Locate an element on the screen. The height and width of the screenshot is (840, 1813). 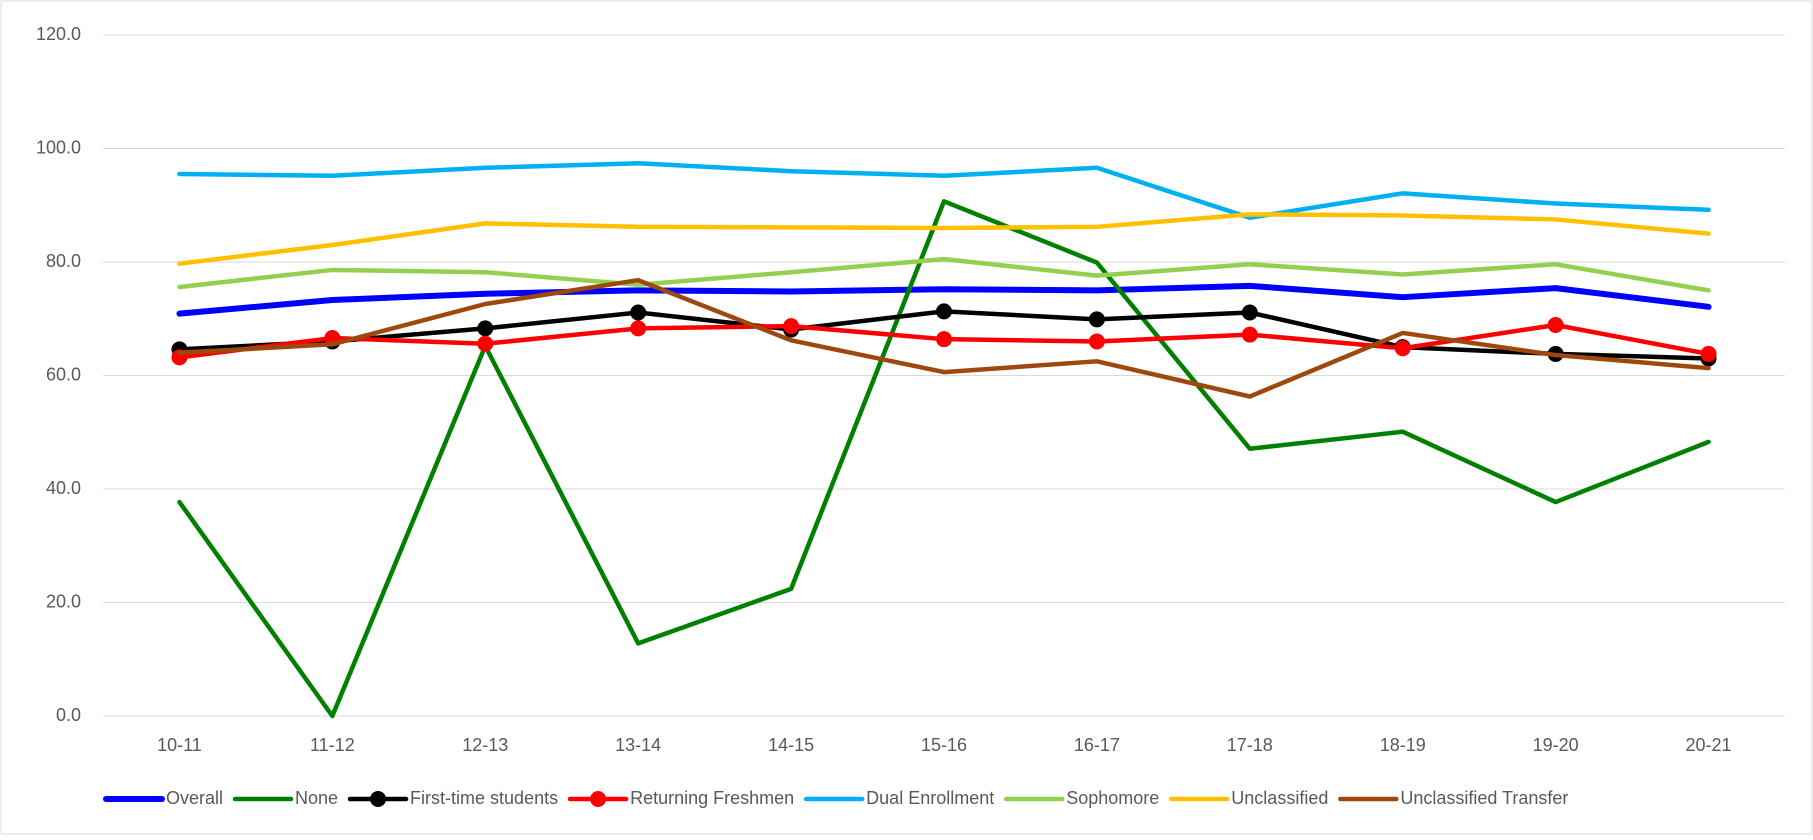
y-tick-label: 100.0 is located at coordinates (58, 147).